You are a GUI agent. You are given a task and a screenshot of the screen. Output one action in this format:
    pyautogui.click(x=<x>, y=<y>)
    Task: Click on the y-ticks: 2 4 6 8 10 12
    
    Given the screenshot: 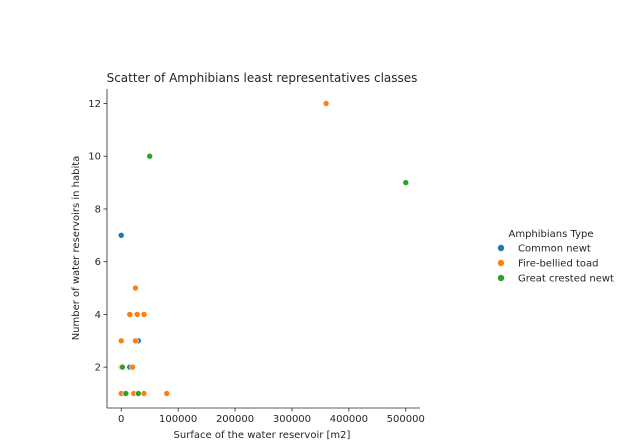 What is the action you would take?
    pyautogui.click(x=97, y=236)
    